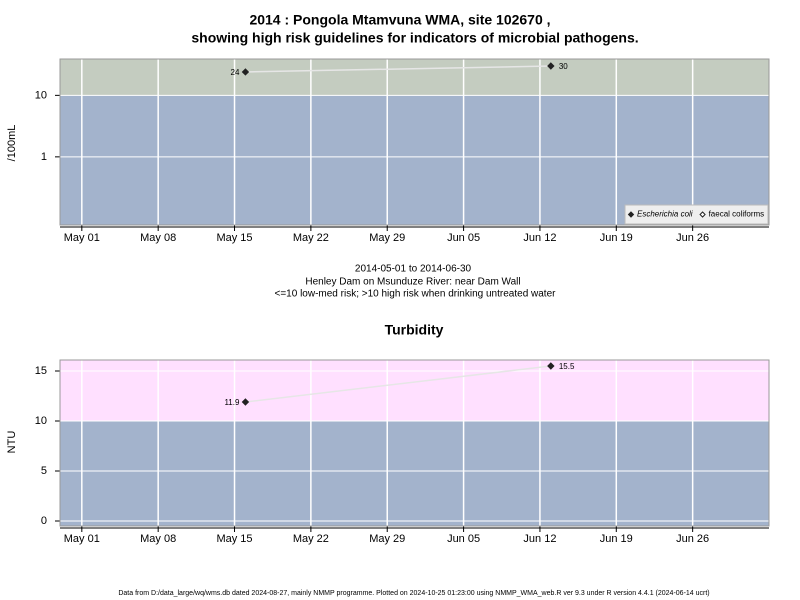 The width and height of the screenshot is (800, 600). What do you see at coordinates (567, 366) in the screenshot?
I see `data-label: 15.5` at bounding box center [567, 366].